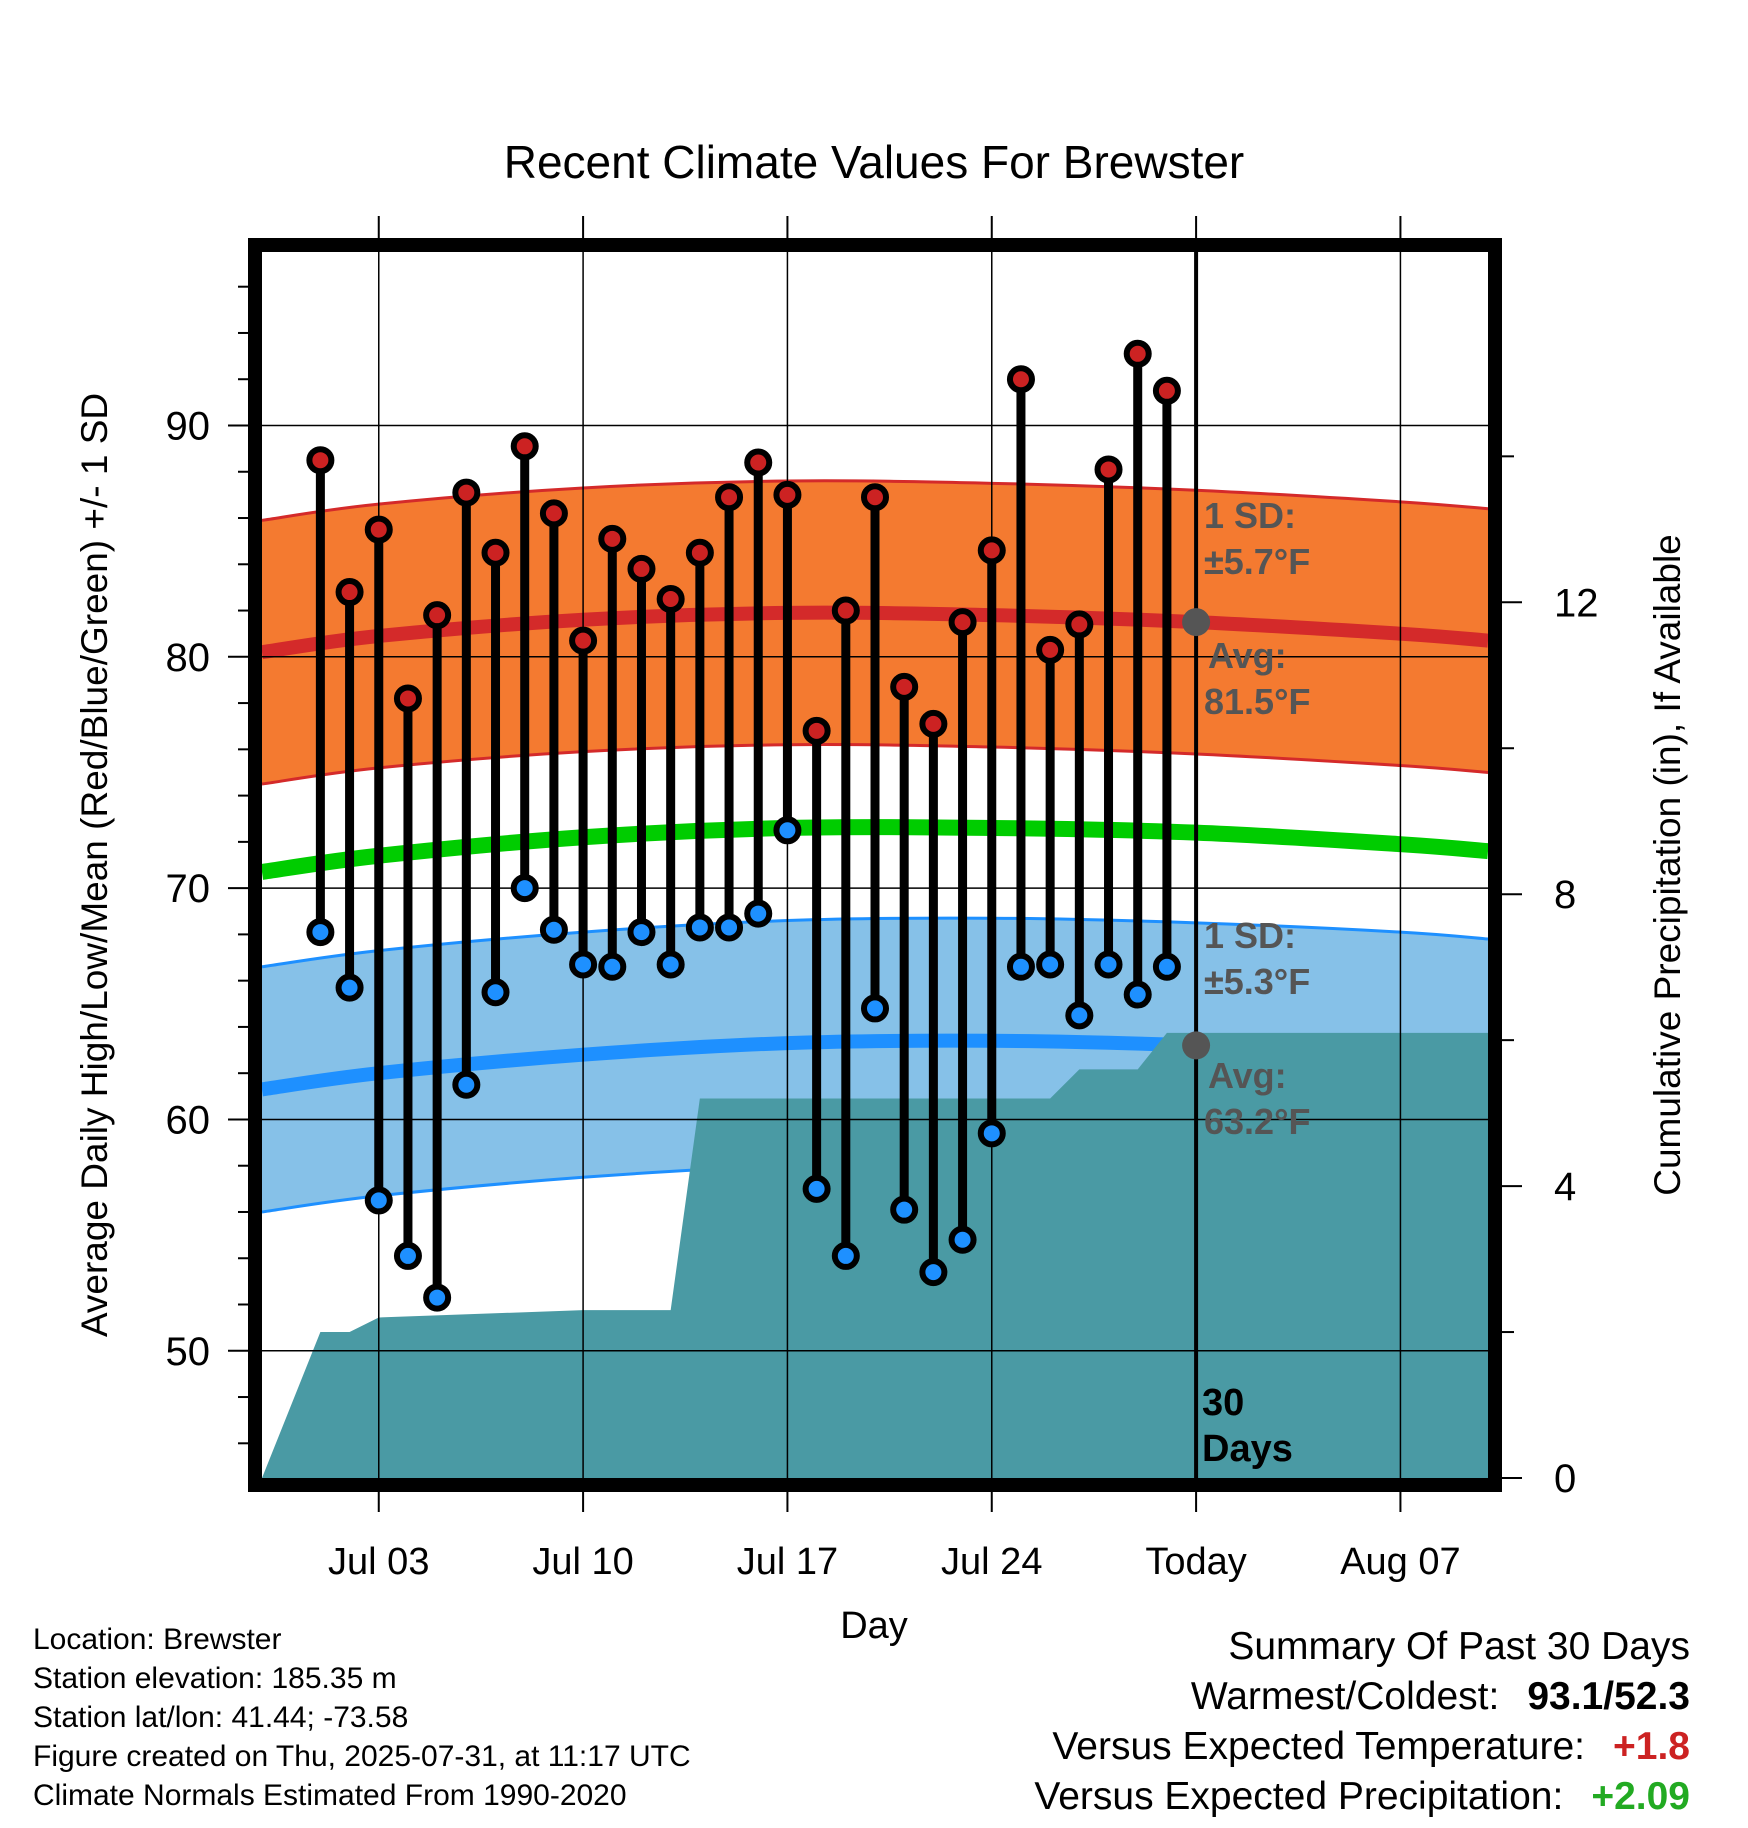 This screenshot has width=1748, height=1828. Describe the element at coordinates (875, 764) in the screenshot. I see `high-sd-lower-edge` at that location.